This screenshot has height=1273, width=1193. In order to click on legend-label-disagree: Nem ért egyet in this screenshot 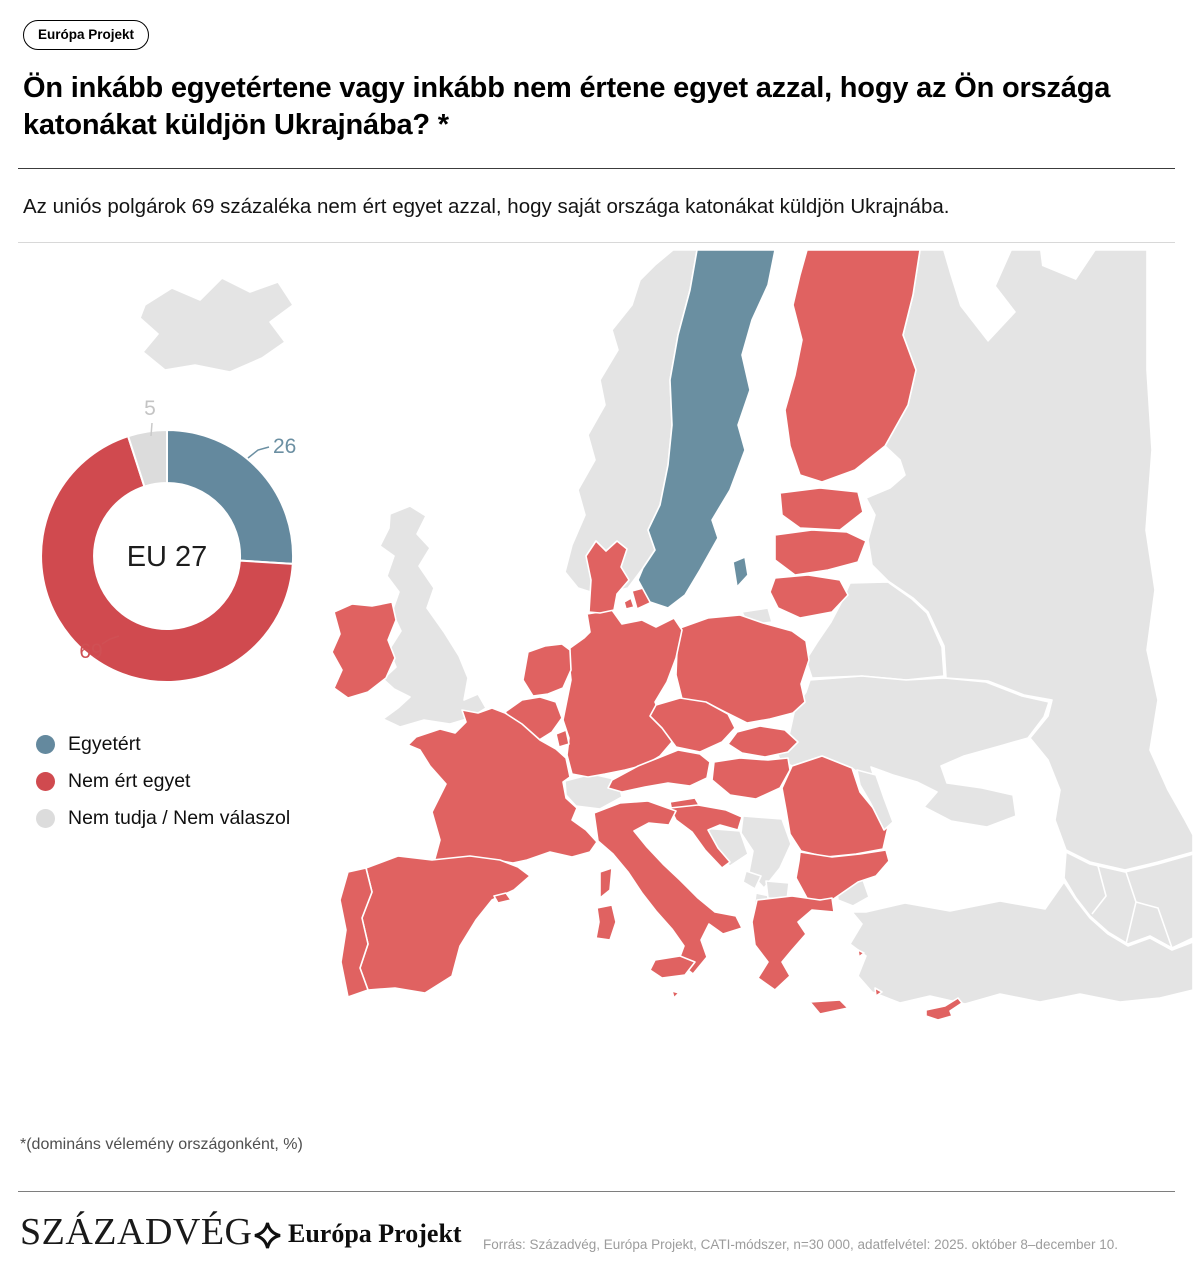, I will do `click(129, 781)`.